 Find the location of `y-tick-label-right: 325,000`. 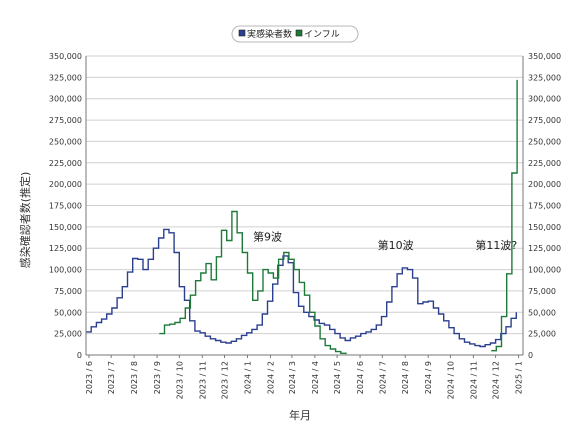

y-tick-label-right: 325,000 is located at coordinates (544, 77).